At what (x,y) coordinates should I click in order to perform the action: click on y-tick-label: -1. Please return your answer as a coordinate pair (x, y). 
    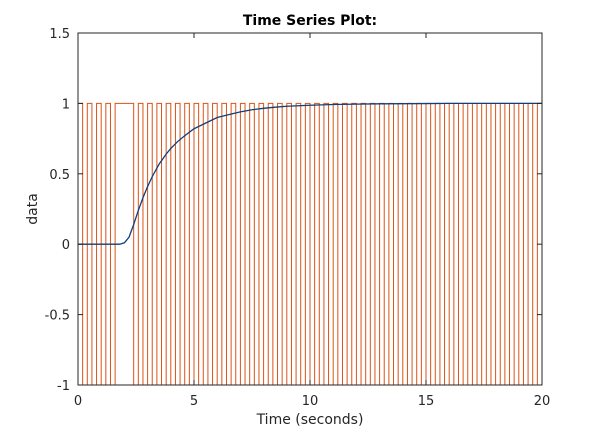
    Looking at the image, I should click on (63, 386).